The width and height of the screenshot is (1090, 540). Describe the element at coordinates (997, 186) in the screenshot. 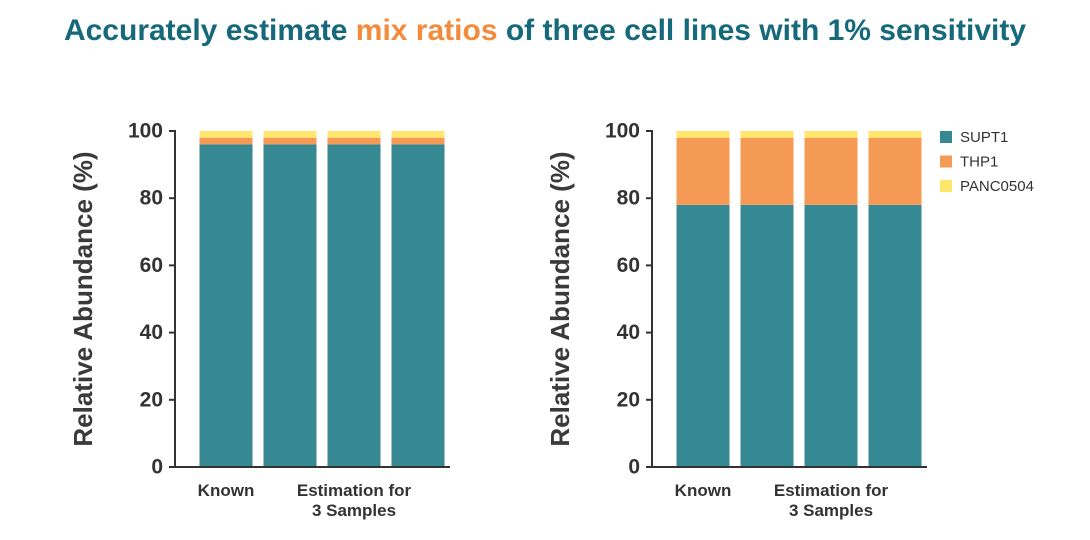

I see `legend-label: PANC0504` at that location.